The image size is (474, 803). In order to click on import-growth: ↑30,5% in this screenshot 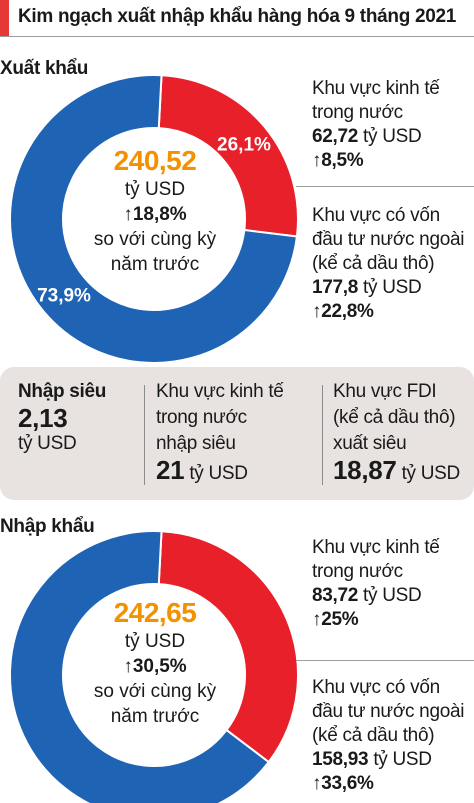, I will do `click(155, 666)`.